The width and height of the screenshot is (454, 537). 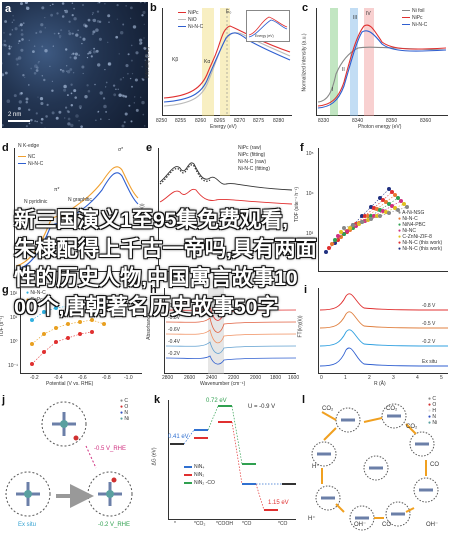 I want to click on xtick: -0.8, so click(x=106, y=378).